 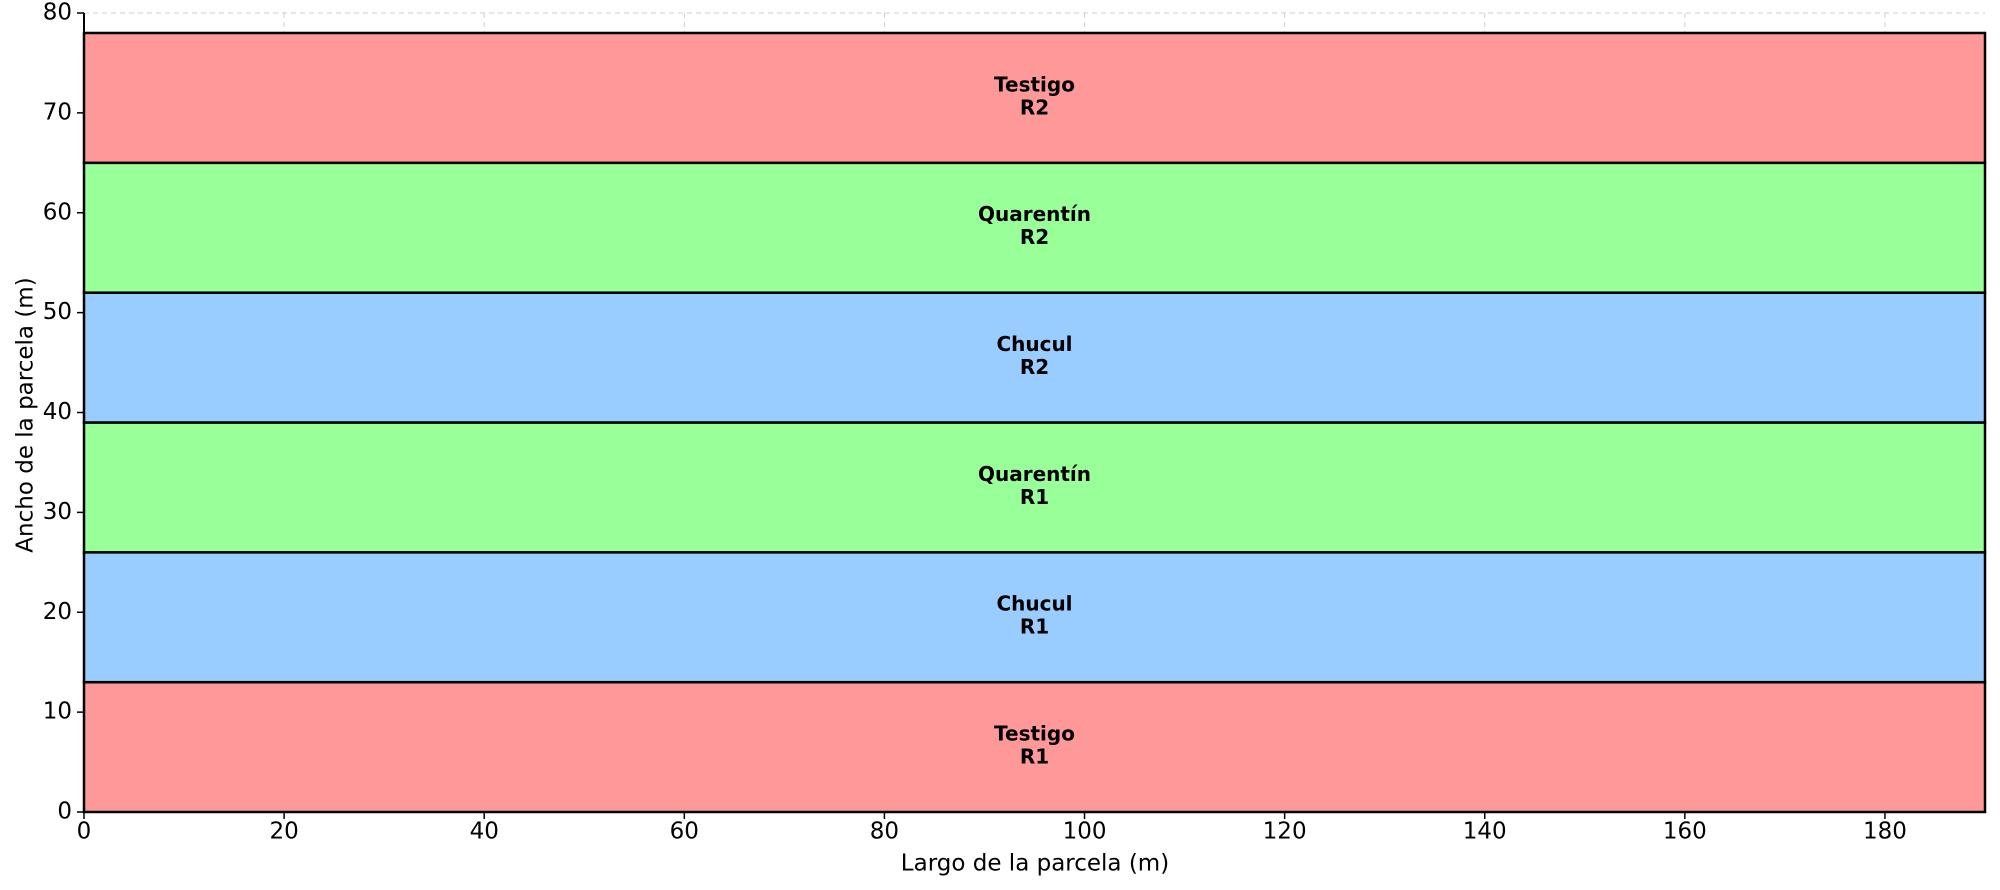 What do you see at coordinates (57, 512) in the screenshot?
I see `y-tick-label: 30` at bounding box center [57, 512].